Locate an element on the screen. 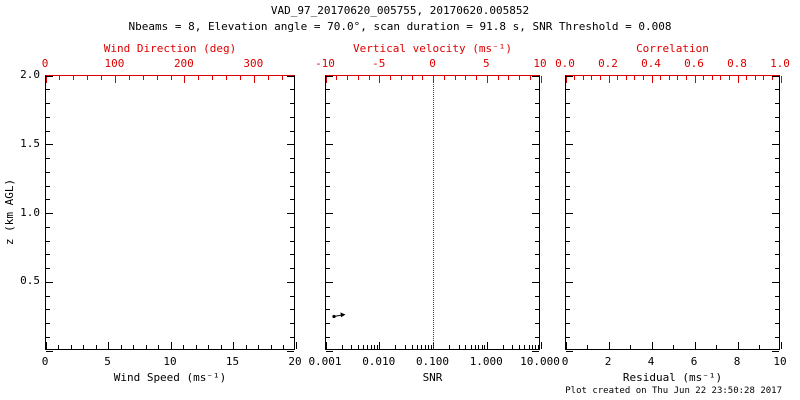 The image size is (800, 400). tick-label-residual-bottom: 10 is located at coordinates (780, 361).